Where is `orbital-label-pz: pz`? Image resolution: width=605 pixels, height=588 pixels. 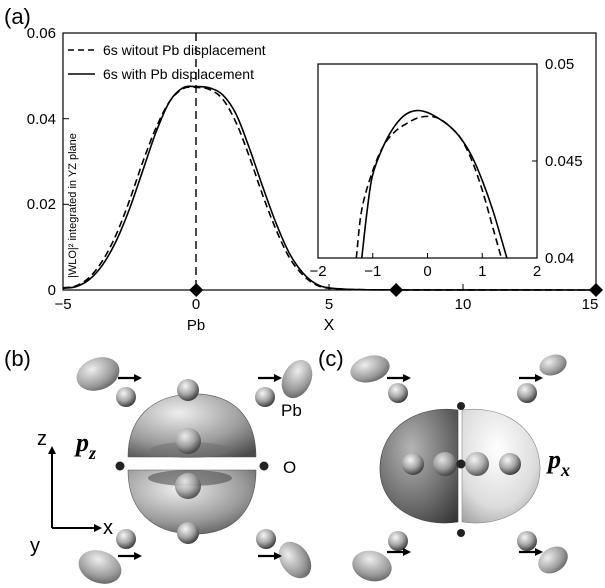
orbital-label-pz: pz is located at coordinates (85, 445).